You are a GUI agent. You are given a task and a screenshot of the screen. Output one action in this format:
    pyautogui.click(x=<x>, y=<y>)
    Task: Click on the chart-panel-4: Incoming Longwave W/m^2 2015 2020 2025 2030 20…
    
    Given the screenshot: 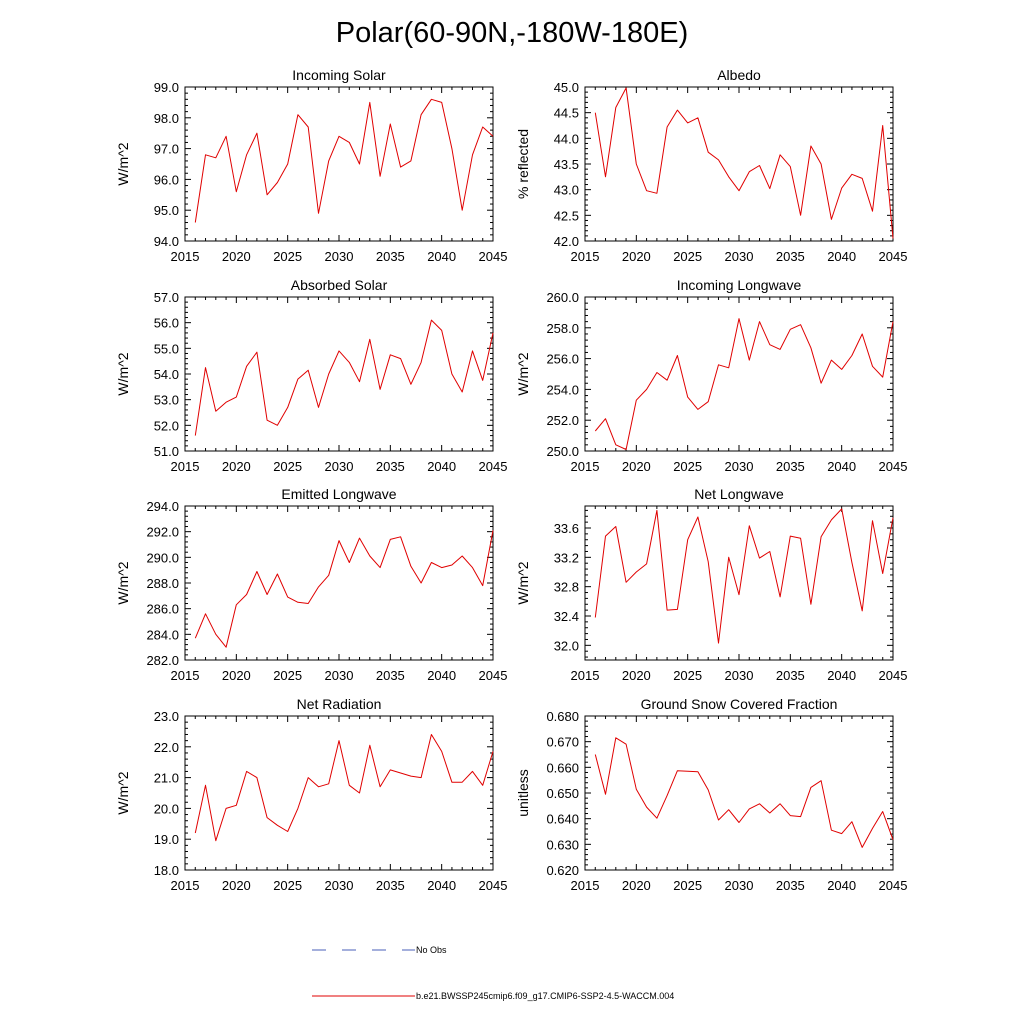 What is the action you would take?
    pyautogui.click(x=711, y=375)
    